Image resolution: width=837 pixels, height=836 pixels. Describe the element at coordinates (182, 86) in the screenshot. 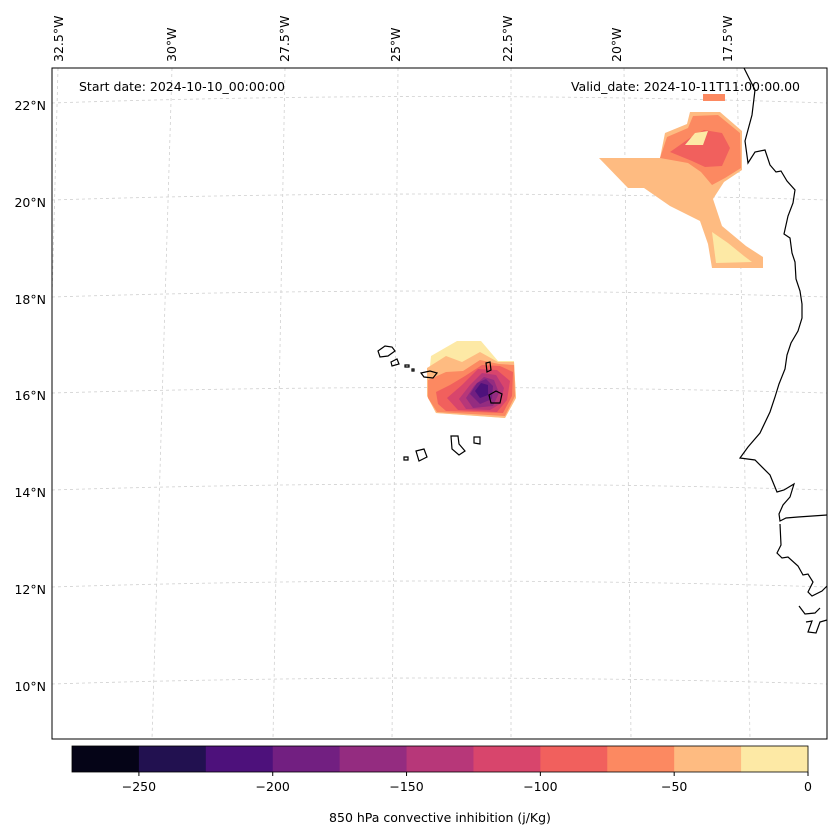

I see `start-date-label: Start date: 2024-10-10_00:00:00` at that location.